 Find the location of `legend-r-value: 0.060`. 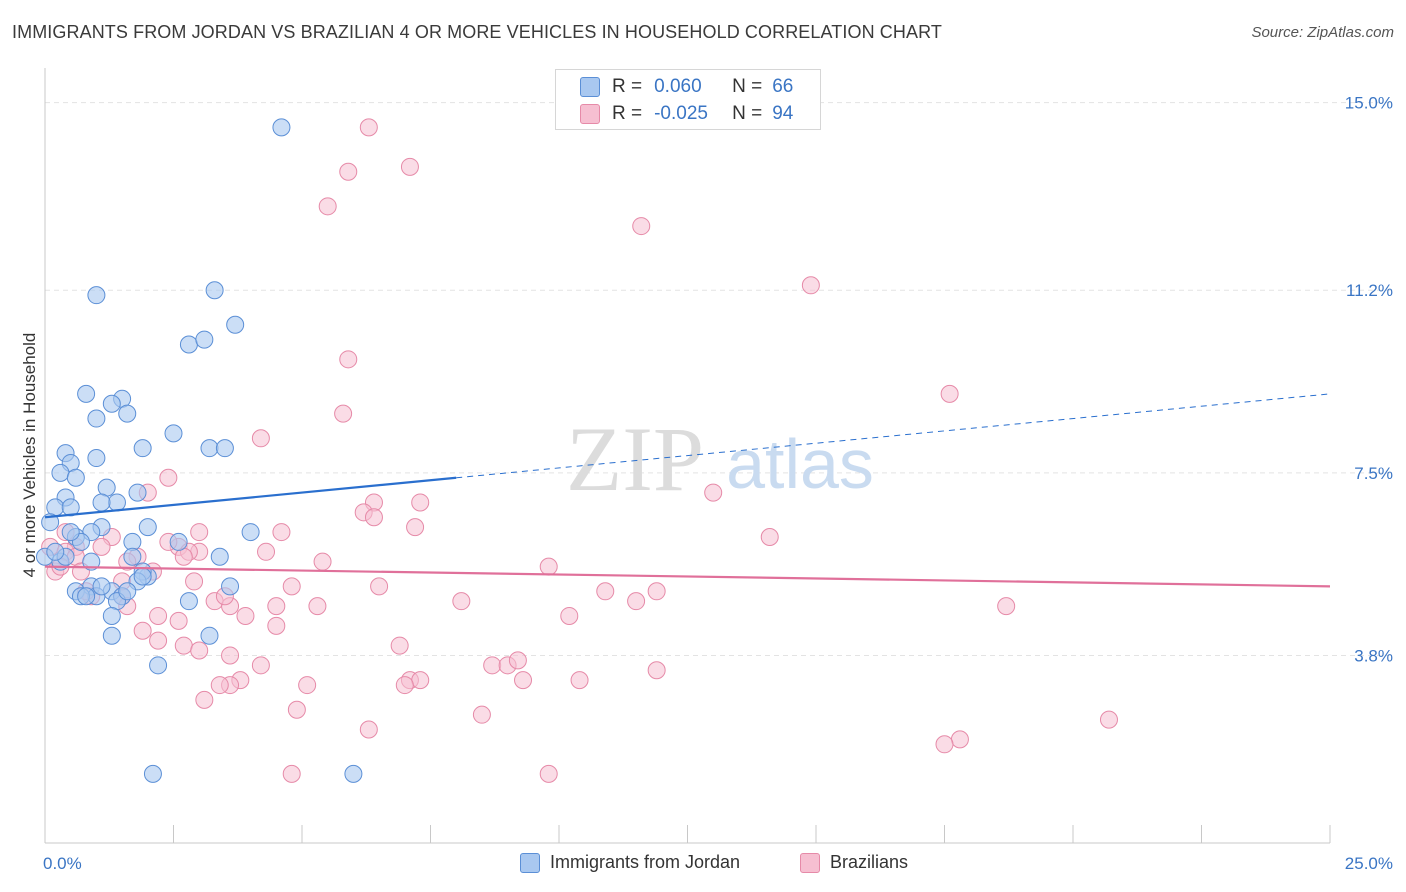

legend-r-value: 0.060 is located at coordinates (678, 86).